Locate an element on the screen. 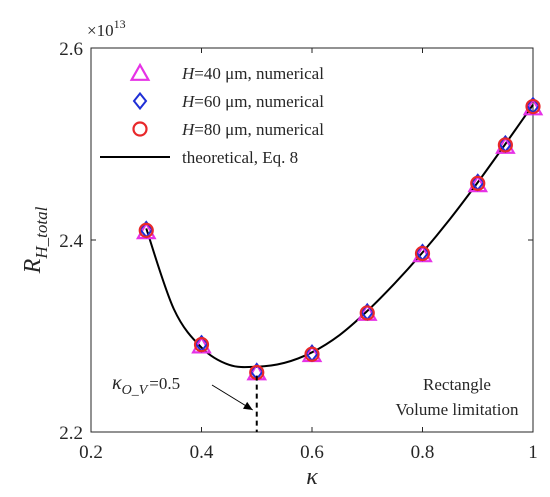 Image resolution: width=550 pixels, height=497 pixels. optimum-label: κO_V =0.5 is located at coordinates (146, 385).